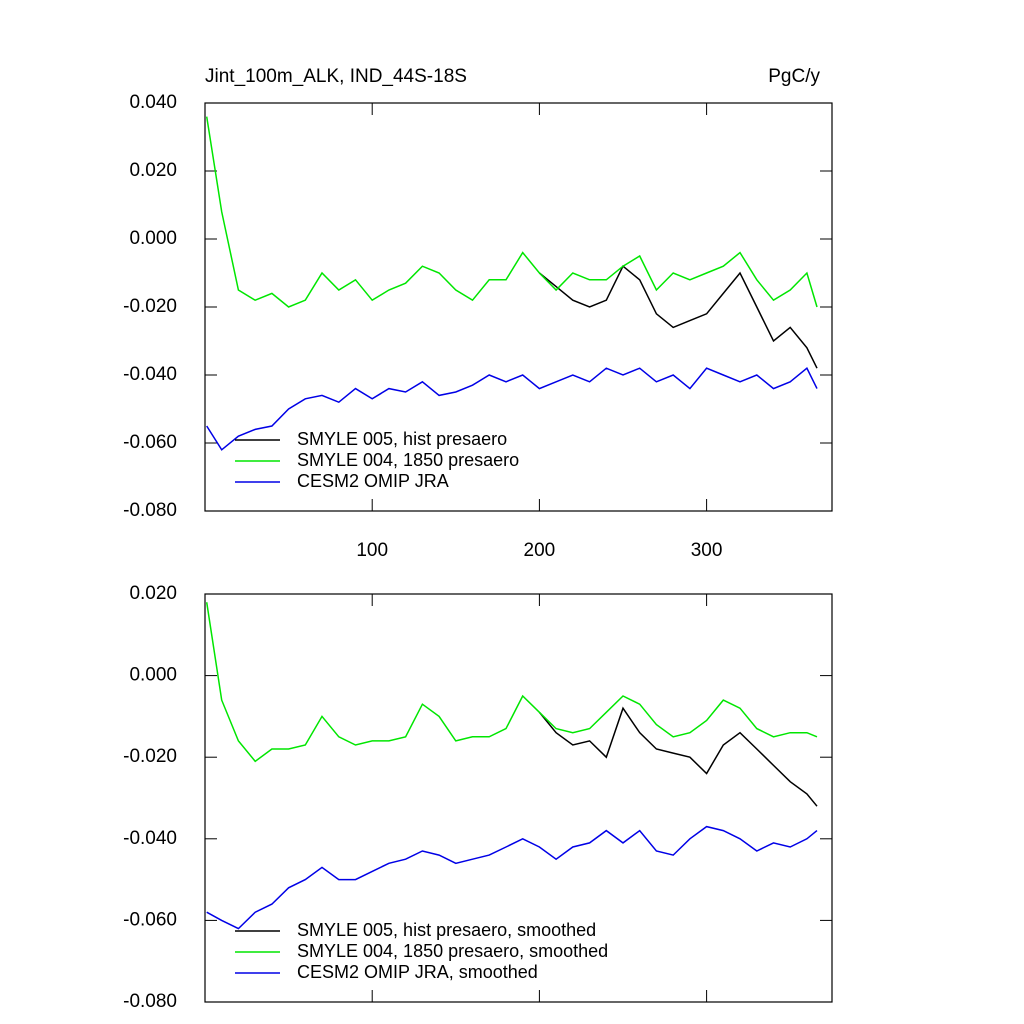 Image resolution: width=1024 pixels, height=1024 pixels. What do you see at coordinates (446, 930) in the screenshot?
I see `legend-label: SMYLE 005, hist presaero, smoothed` at bounding box center [446, 930].